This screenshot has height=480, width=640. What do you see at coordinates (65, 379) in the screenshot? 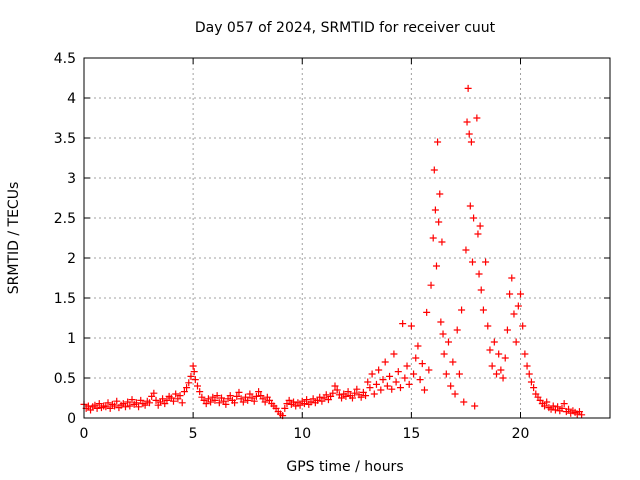
I see `y-tick-label: 0.5` at bounding box center [65, 379].